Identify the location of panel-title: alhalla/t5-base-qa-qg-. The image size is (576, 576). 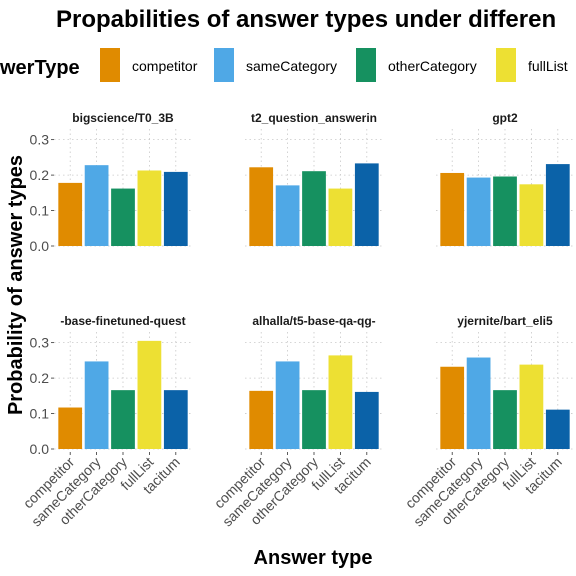
(313, 321).